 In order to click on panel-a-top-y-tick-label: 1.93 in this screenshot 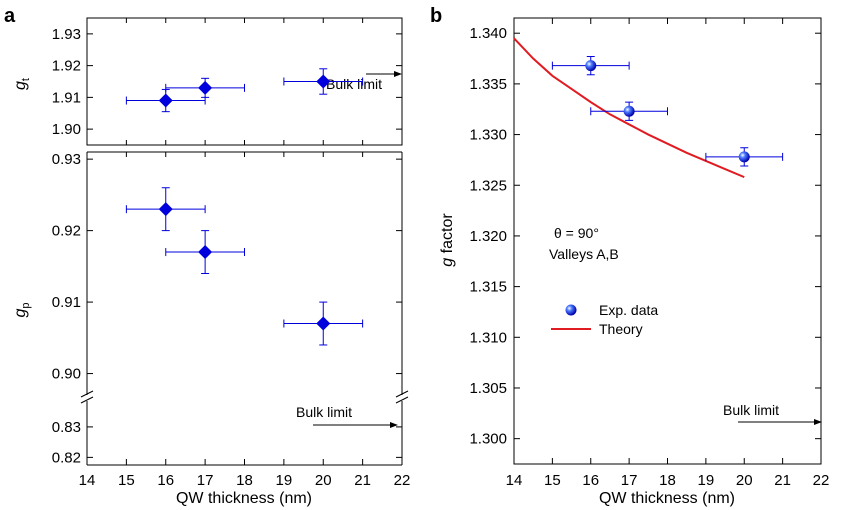, I will do `click(66, 34)`.